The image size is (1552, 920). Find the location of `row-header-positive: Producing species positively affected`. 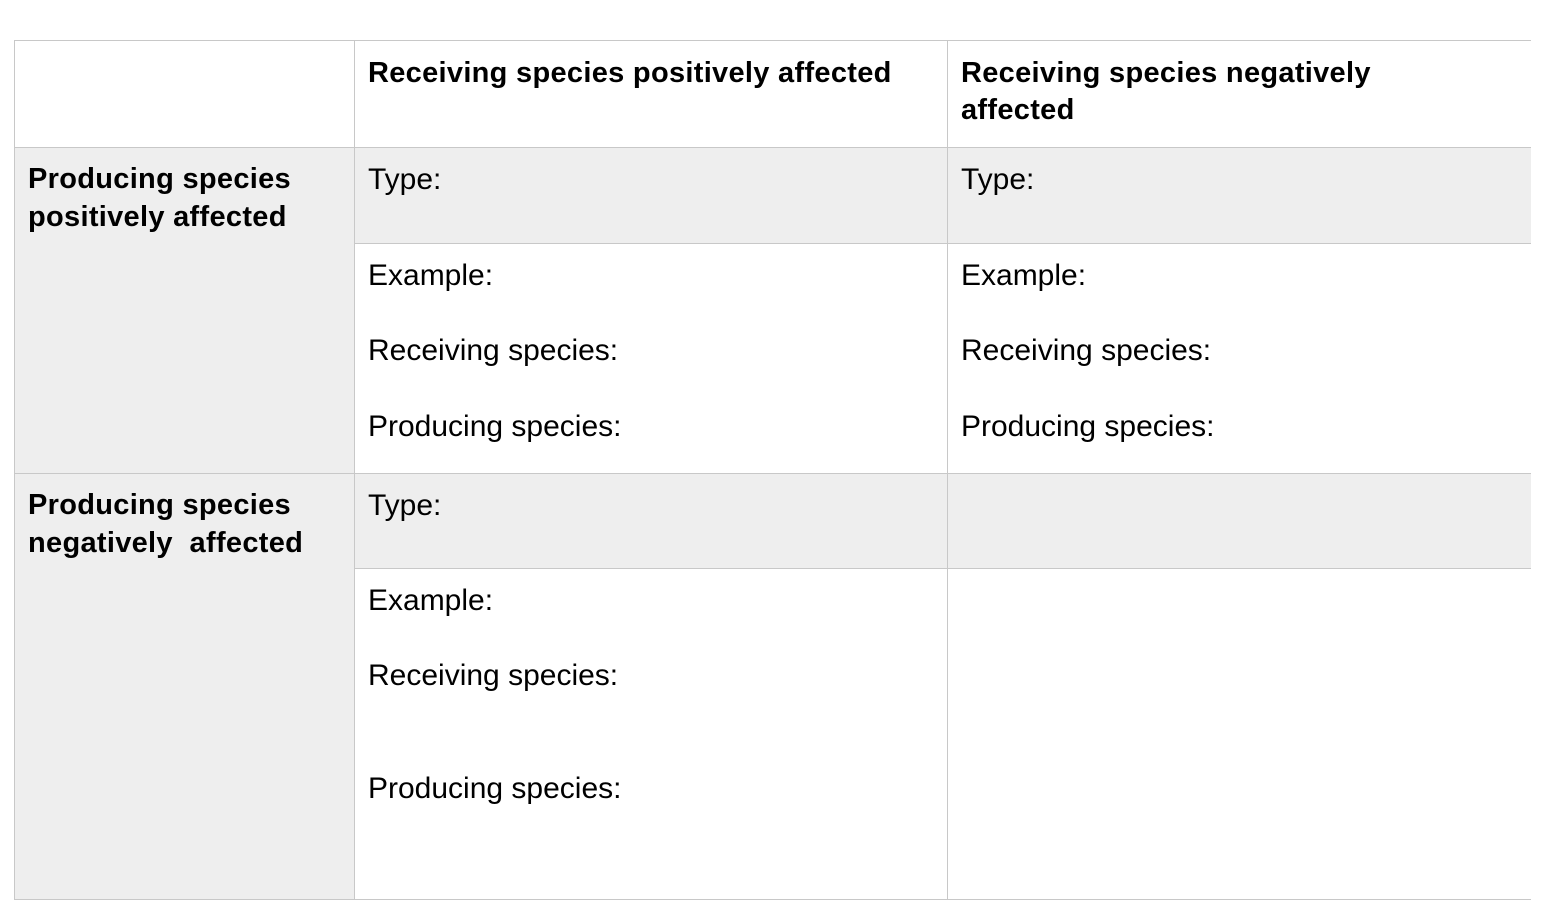

row-header-positive: Producing species positively affected is located at coordinates (159, 198).